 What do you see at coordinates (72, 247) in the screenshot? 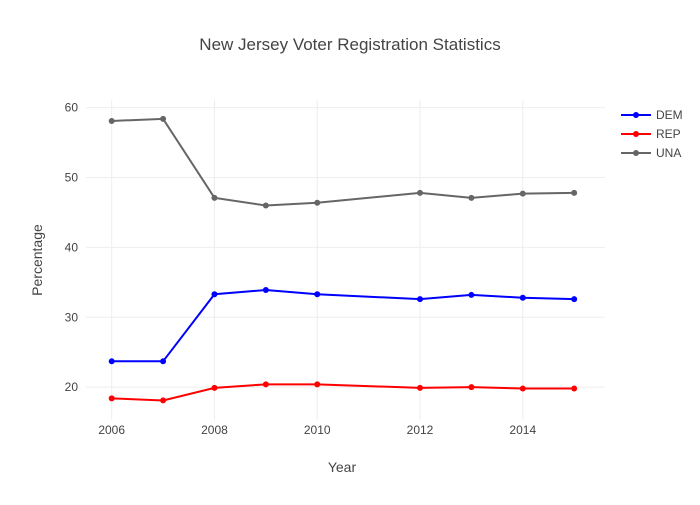
I see `y-tick-label: 40` at bounding box center [72, 247].